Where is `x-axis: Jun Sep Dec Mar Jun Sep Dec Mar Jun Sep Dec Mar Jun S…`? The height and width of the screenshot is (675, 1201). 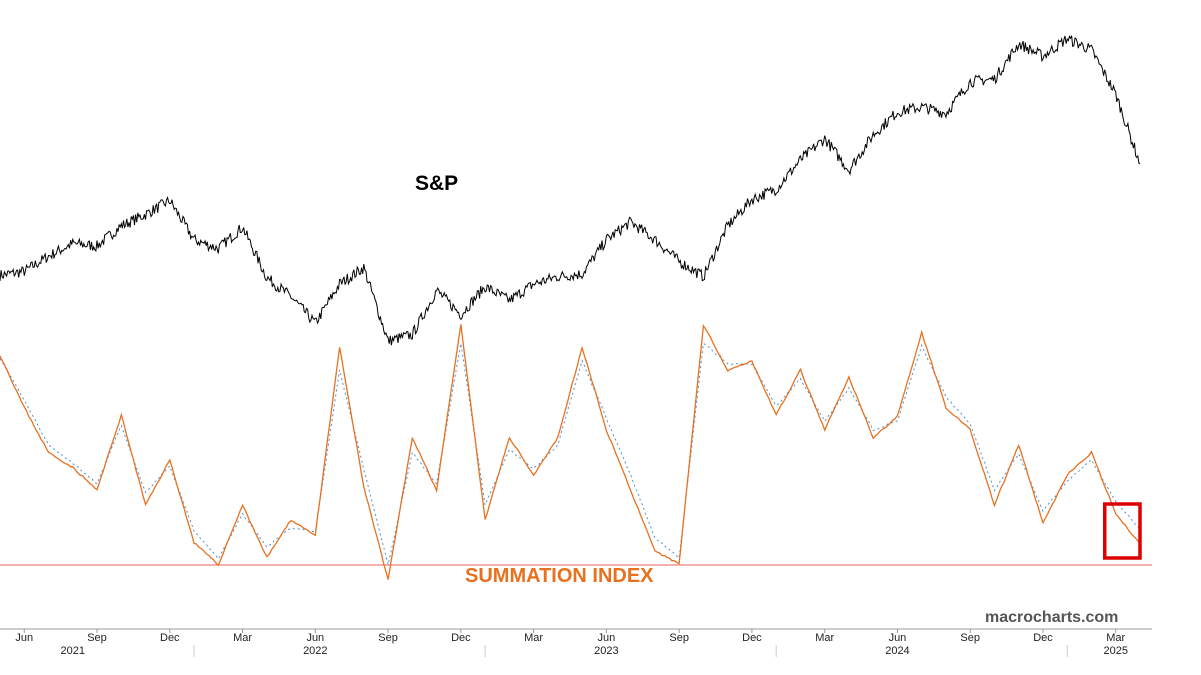 x-axis: Jun Sep Dec Mar Jun Sep Dec Mar Jun Sep Dec Mar Jun S… is located at coordinates (576, 642).